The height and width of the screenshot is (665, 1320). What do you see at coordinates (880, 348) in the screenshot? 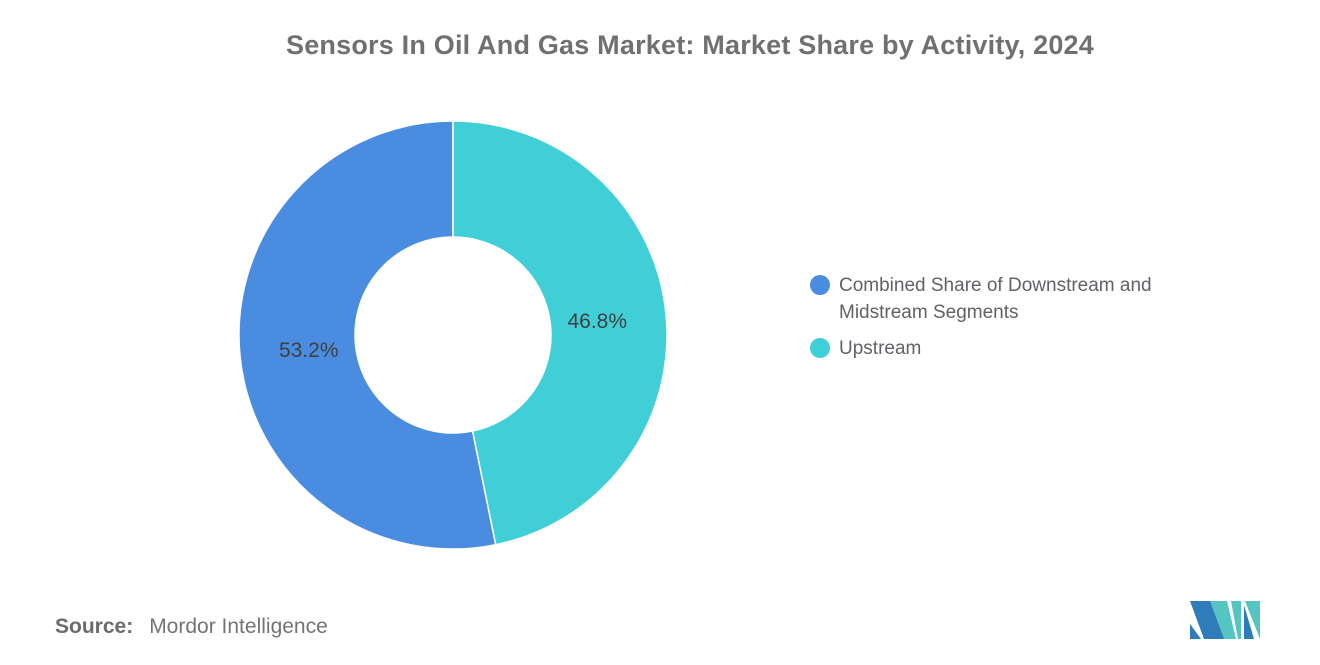
I see `legend-item-label: Upstream` at bounding box center [880, 348].